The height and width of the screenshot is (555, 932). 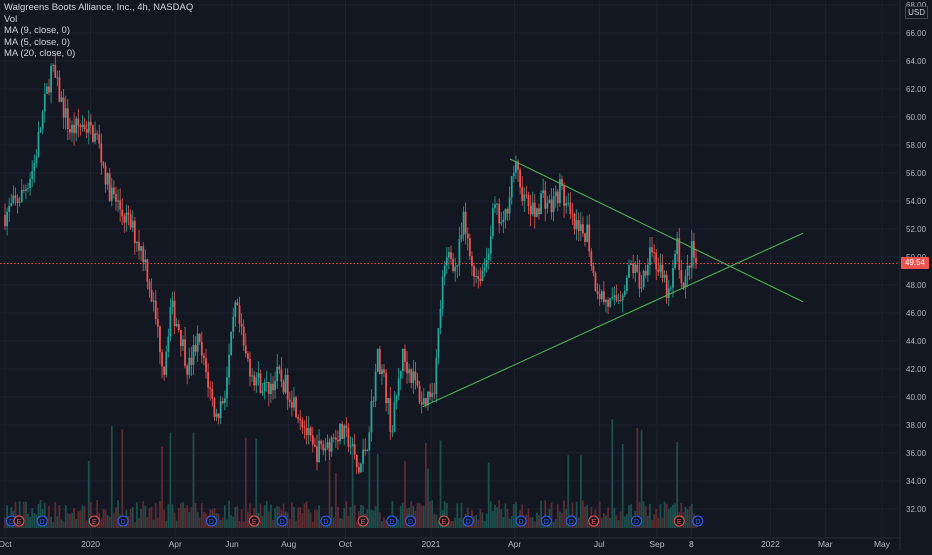 I want to click on indicator-vol: Vol, so click(x=11, y=19).